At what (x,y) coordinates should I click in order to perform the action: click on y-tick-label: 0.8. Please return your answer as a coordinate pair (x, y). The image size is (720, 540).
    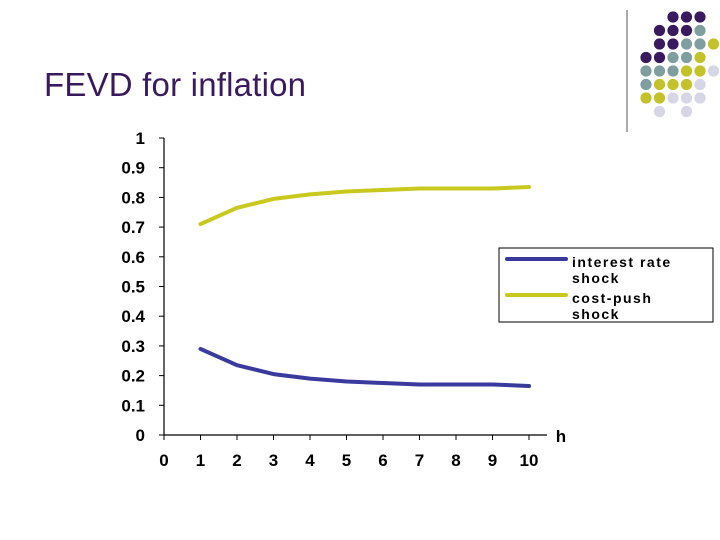
    Looking at the image, I should click on (133, 197).